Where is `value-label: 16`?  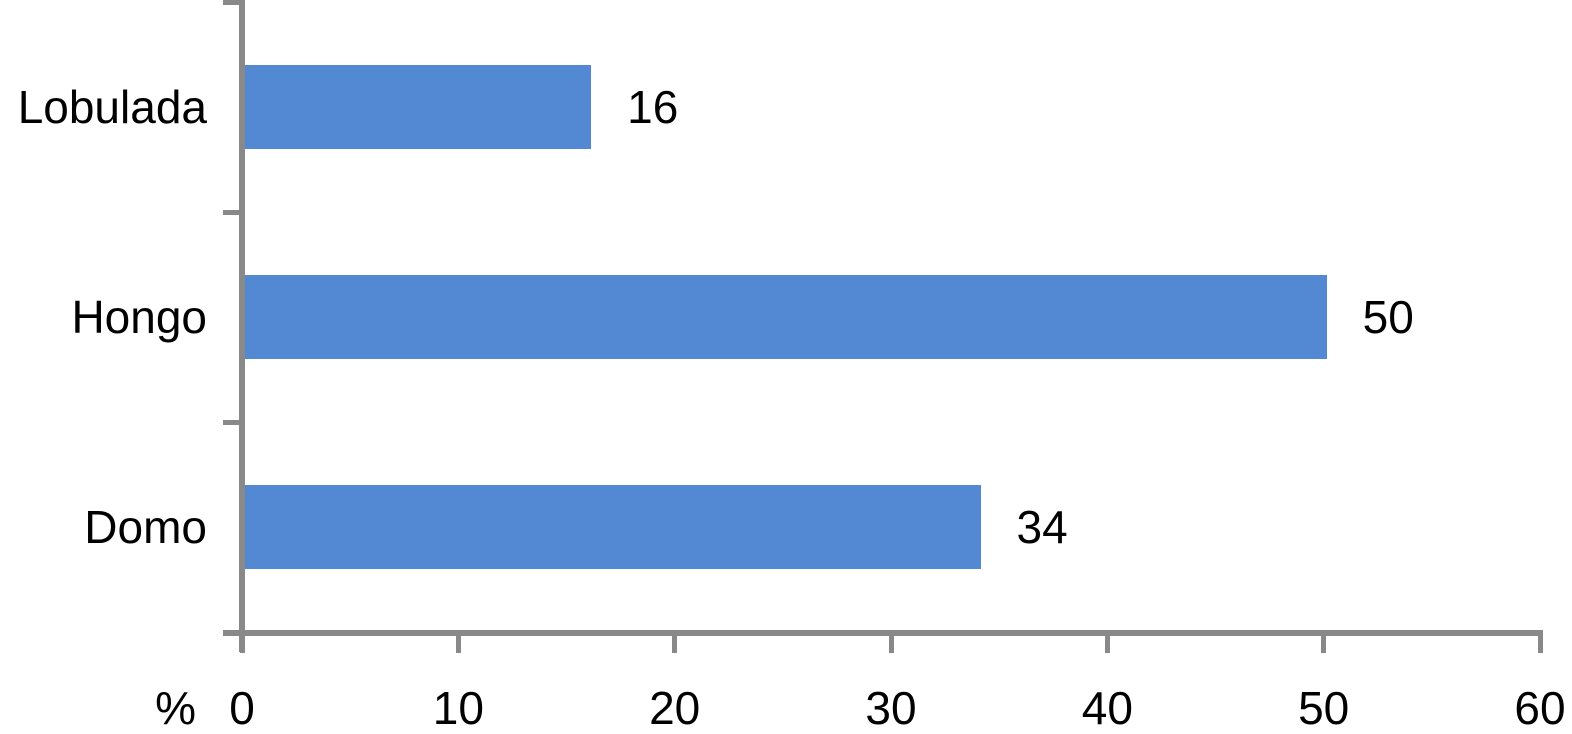 value-label: 16 is located at coordinates (653, 107).